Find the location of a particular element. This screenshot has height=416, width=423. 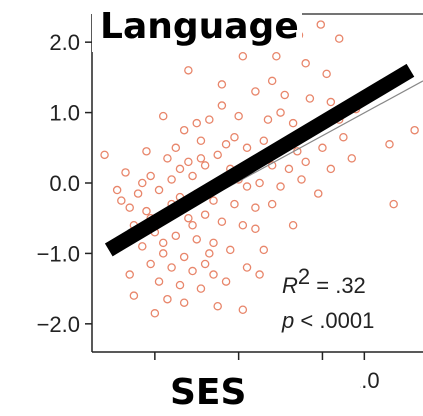

stats-annotation: R2 = .32 p < .0001 is located at coordinates (327, 298).